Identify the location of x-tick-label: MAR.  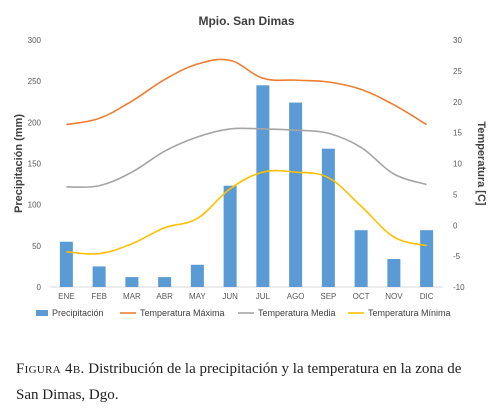
(132, 296).